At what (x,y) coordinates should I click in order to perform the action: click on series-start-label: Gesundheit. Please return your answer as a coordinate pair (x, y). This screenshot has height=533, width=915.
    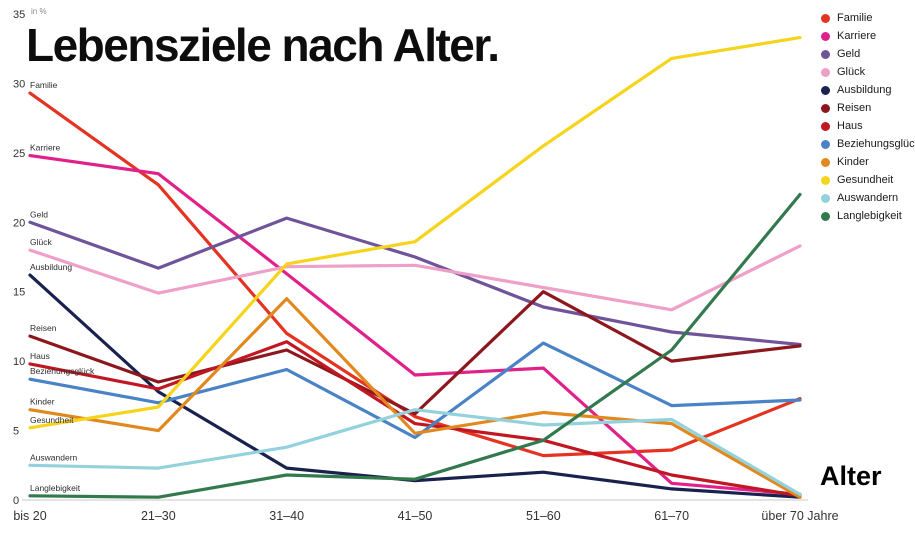
    Looking at the image, I should click on (52, 420).